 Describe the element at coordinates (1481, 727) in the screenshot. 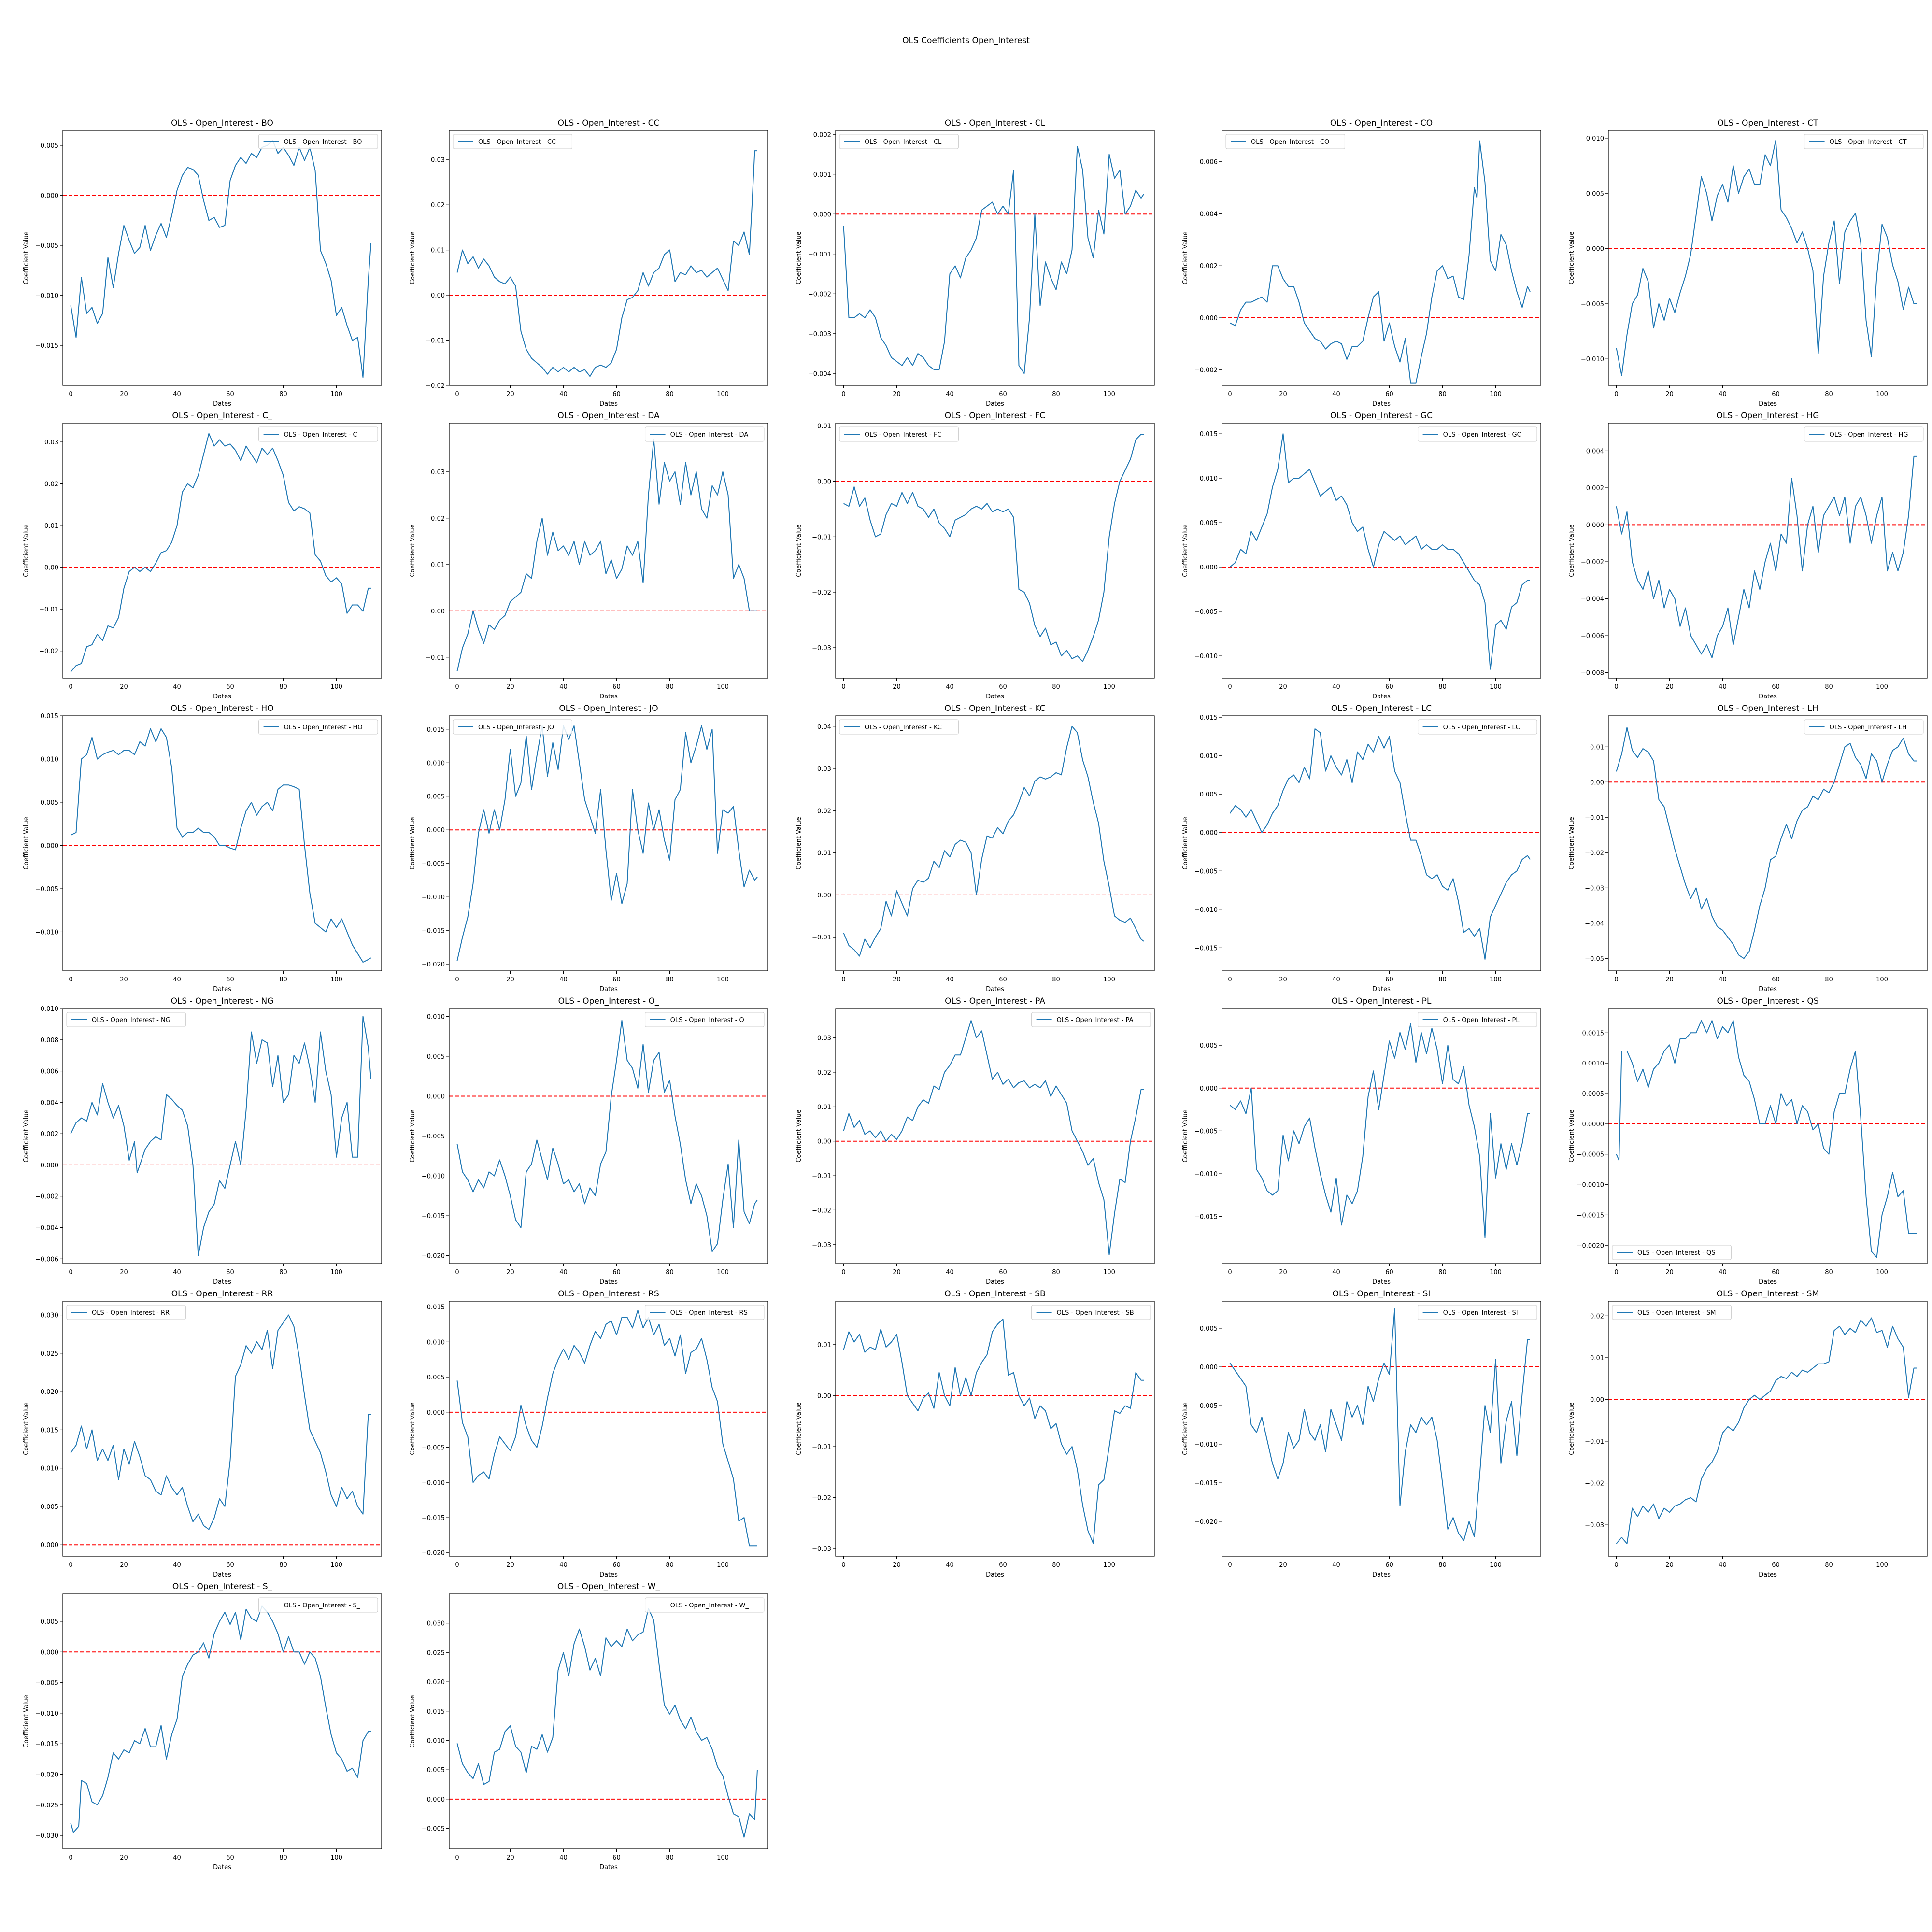

I see `legend-label: OLS - Open_Interest - LC` at that location.